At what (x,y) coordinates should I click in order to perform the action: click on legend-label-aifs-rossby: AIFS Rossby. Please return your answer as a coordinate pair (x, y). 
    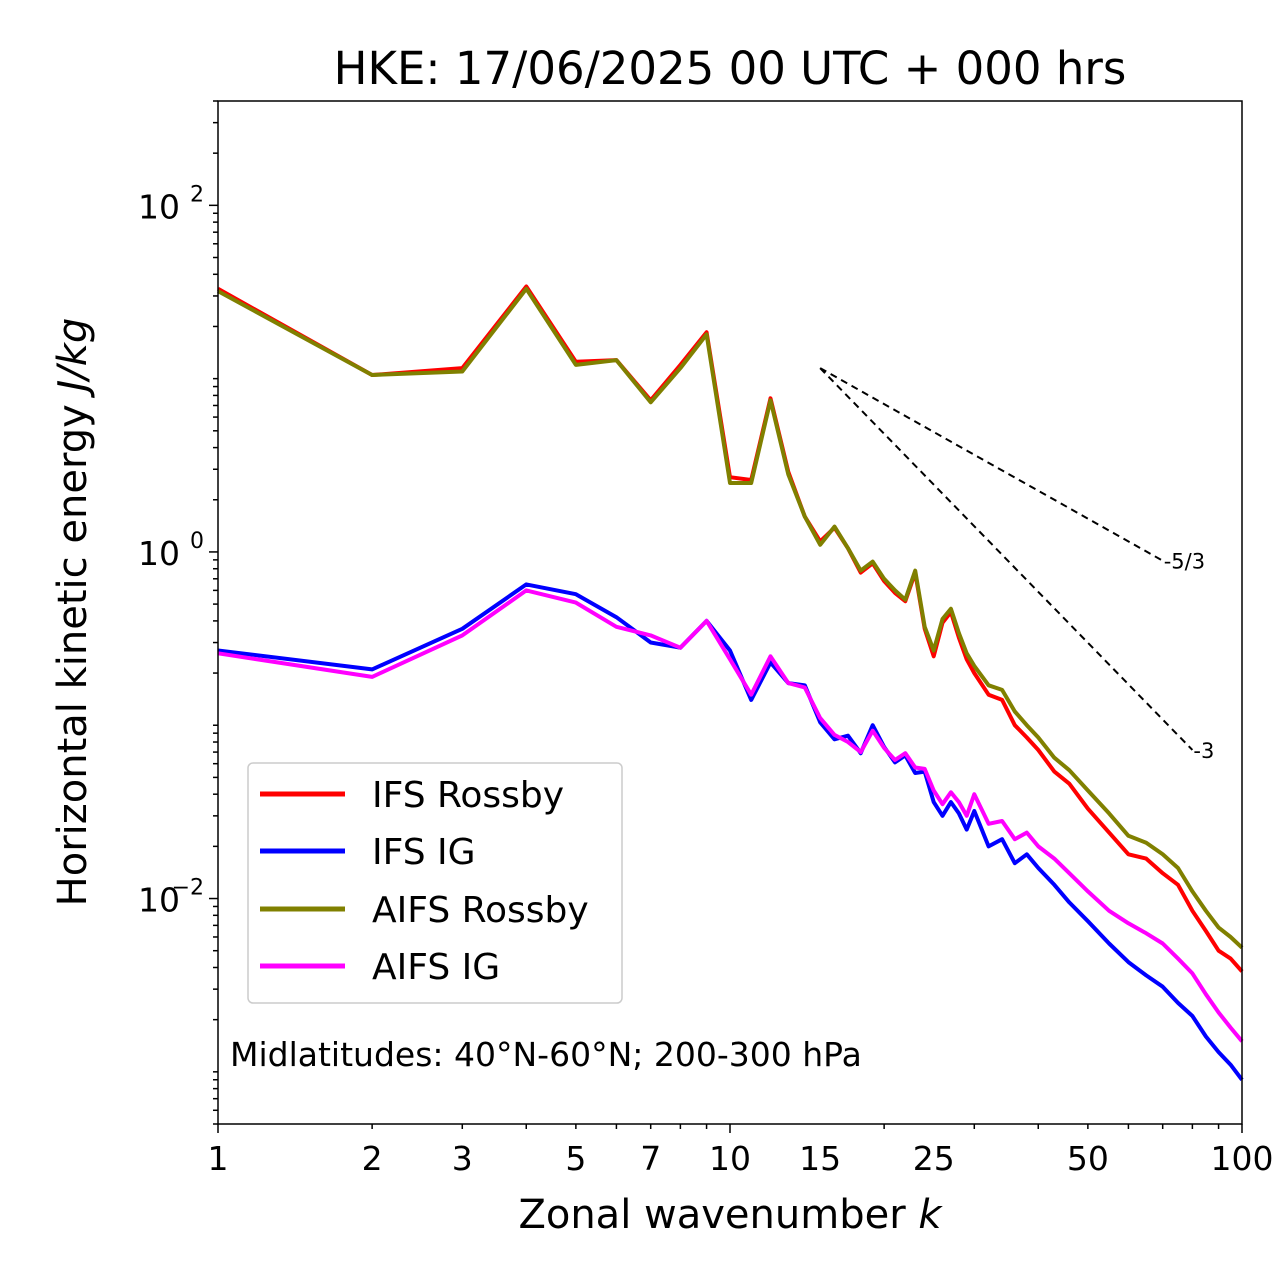
    Looking at the image, I should click on (480, 910).